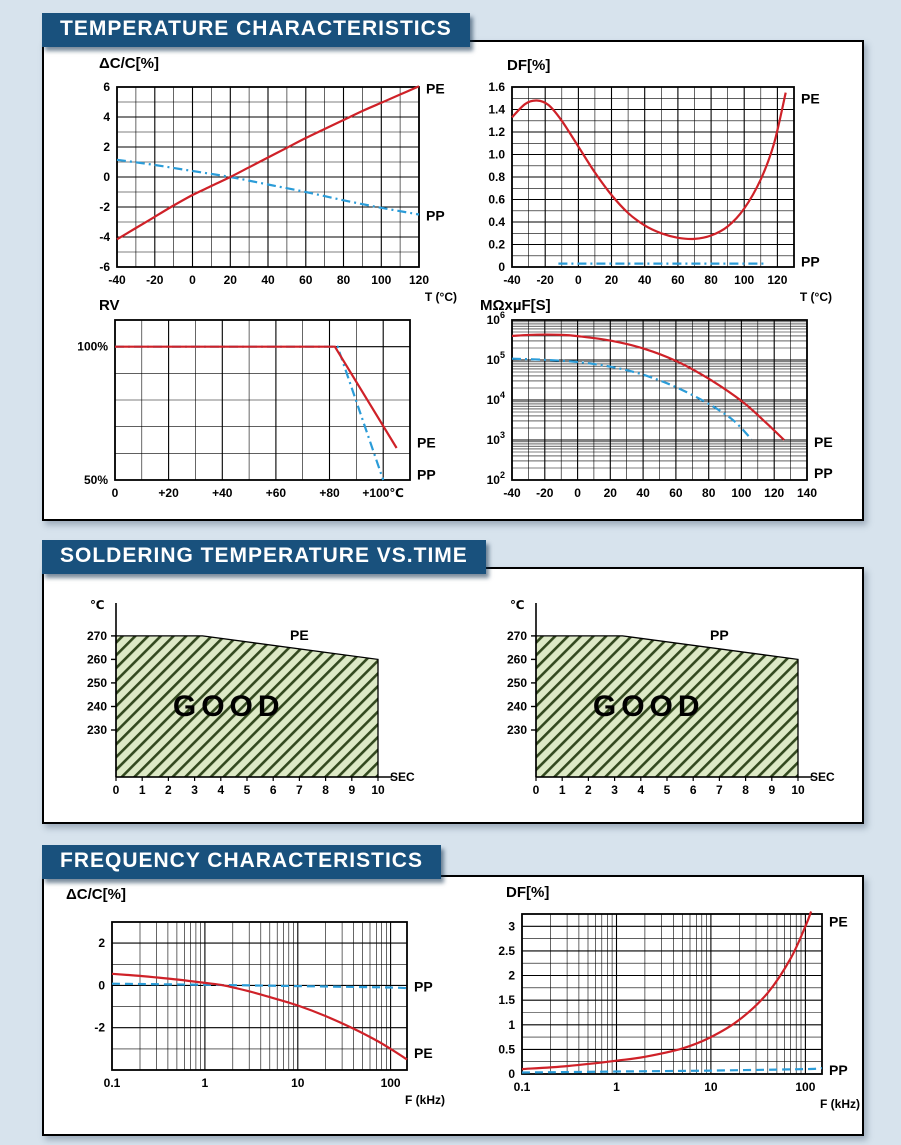  What do you see at coordinates (501, 267) in the screenshot?
I see `y-tick-label: 0` at bounding box center [501, 267].